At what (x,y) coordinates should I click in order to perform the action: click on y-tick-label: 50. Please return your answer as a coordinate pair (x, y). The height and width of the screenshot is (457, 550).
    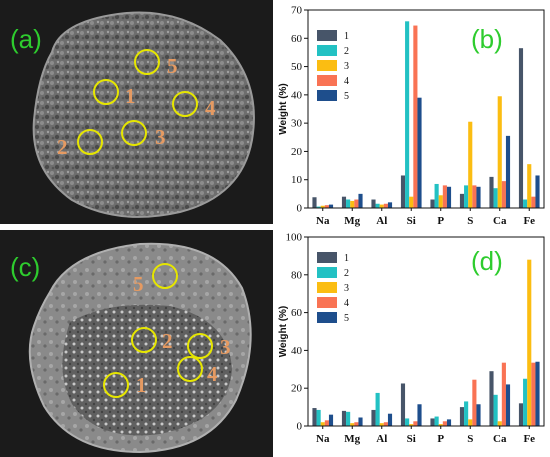
    Looking at the image, I should click on (297, 67).